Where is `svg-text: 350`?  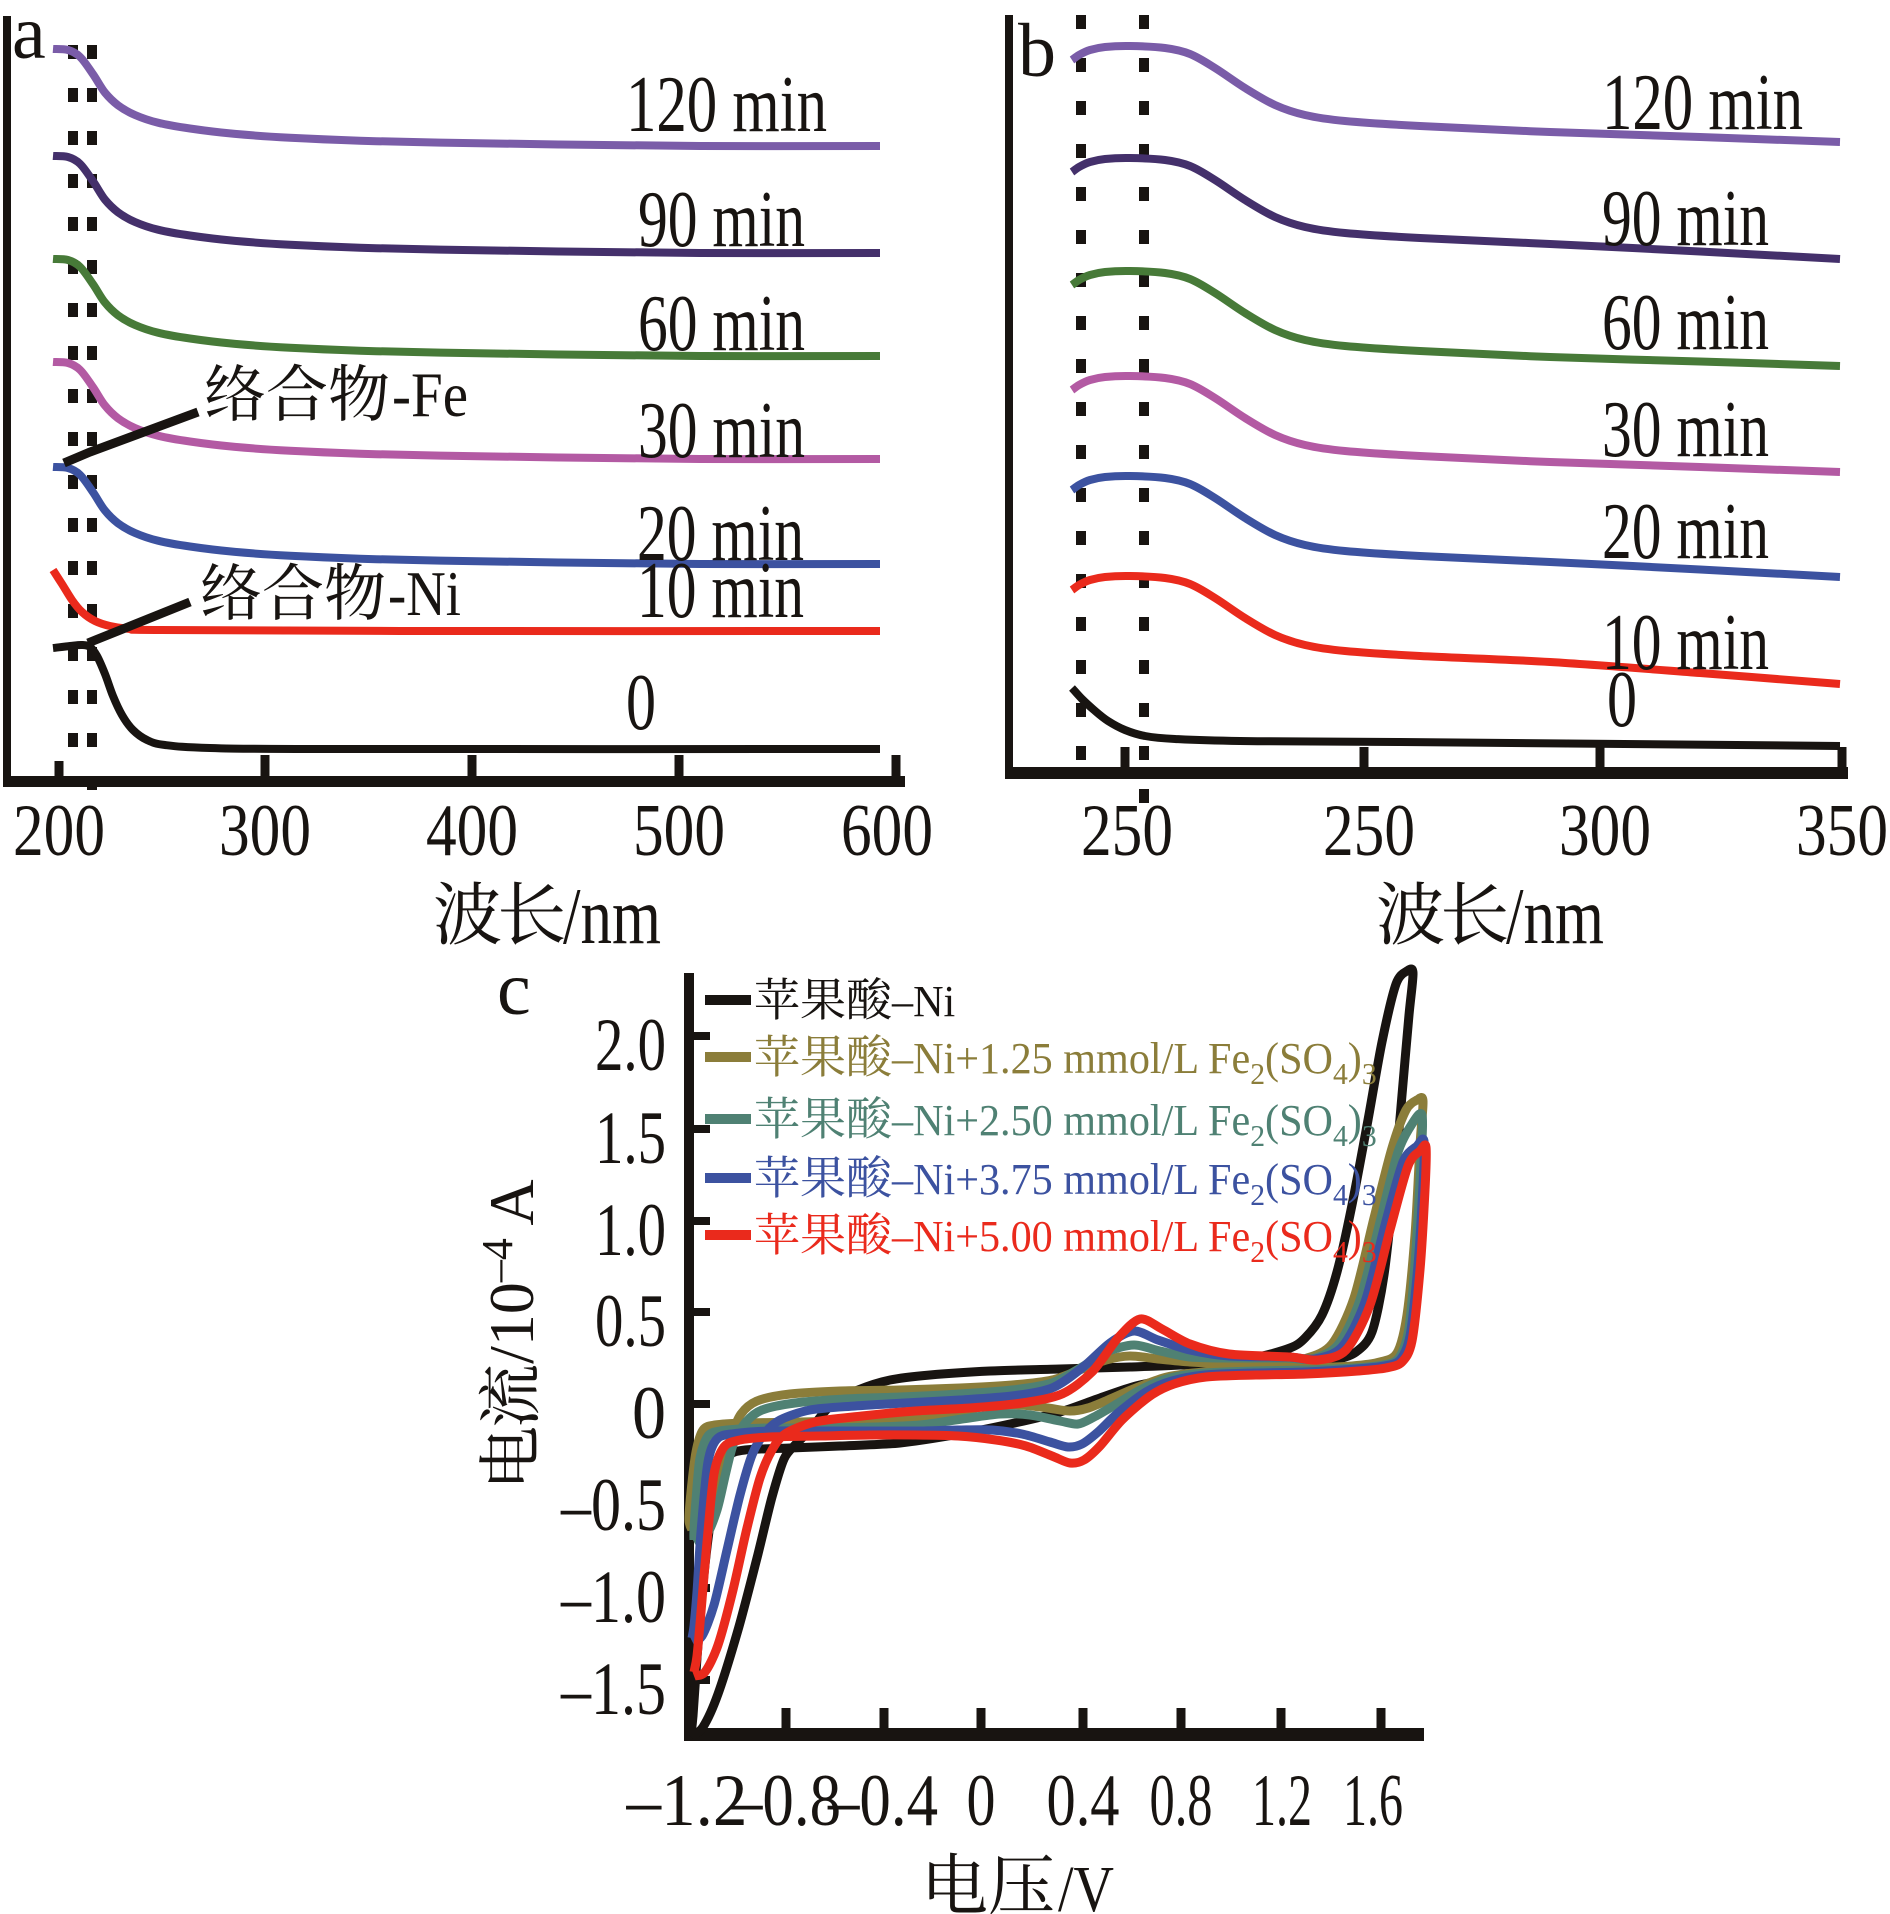 svg-text: 350 is located at coordinates (1842, 831).